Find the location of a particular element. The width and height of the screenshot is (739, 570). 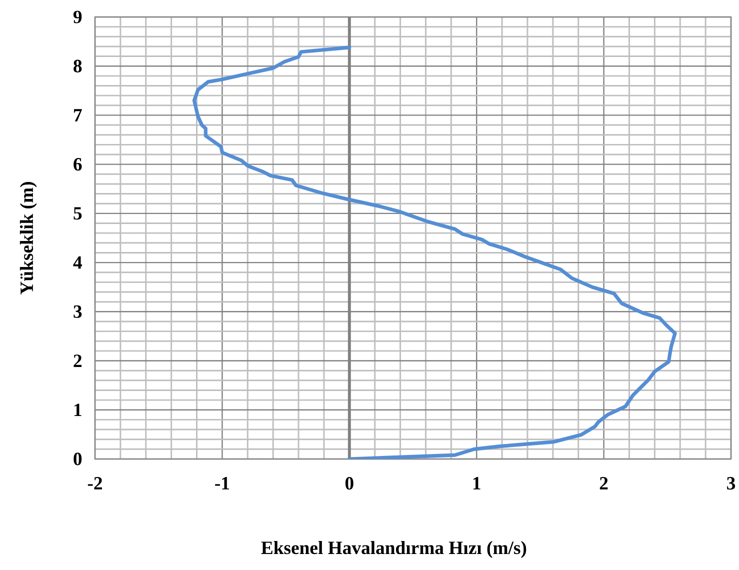

x-tick-label: 0 is located at coordinates (349, 483).